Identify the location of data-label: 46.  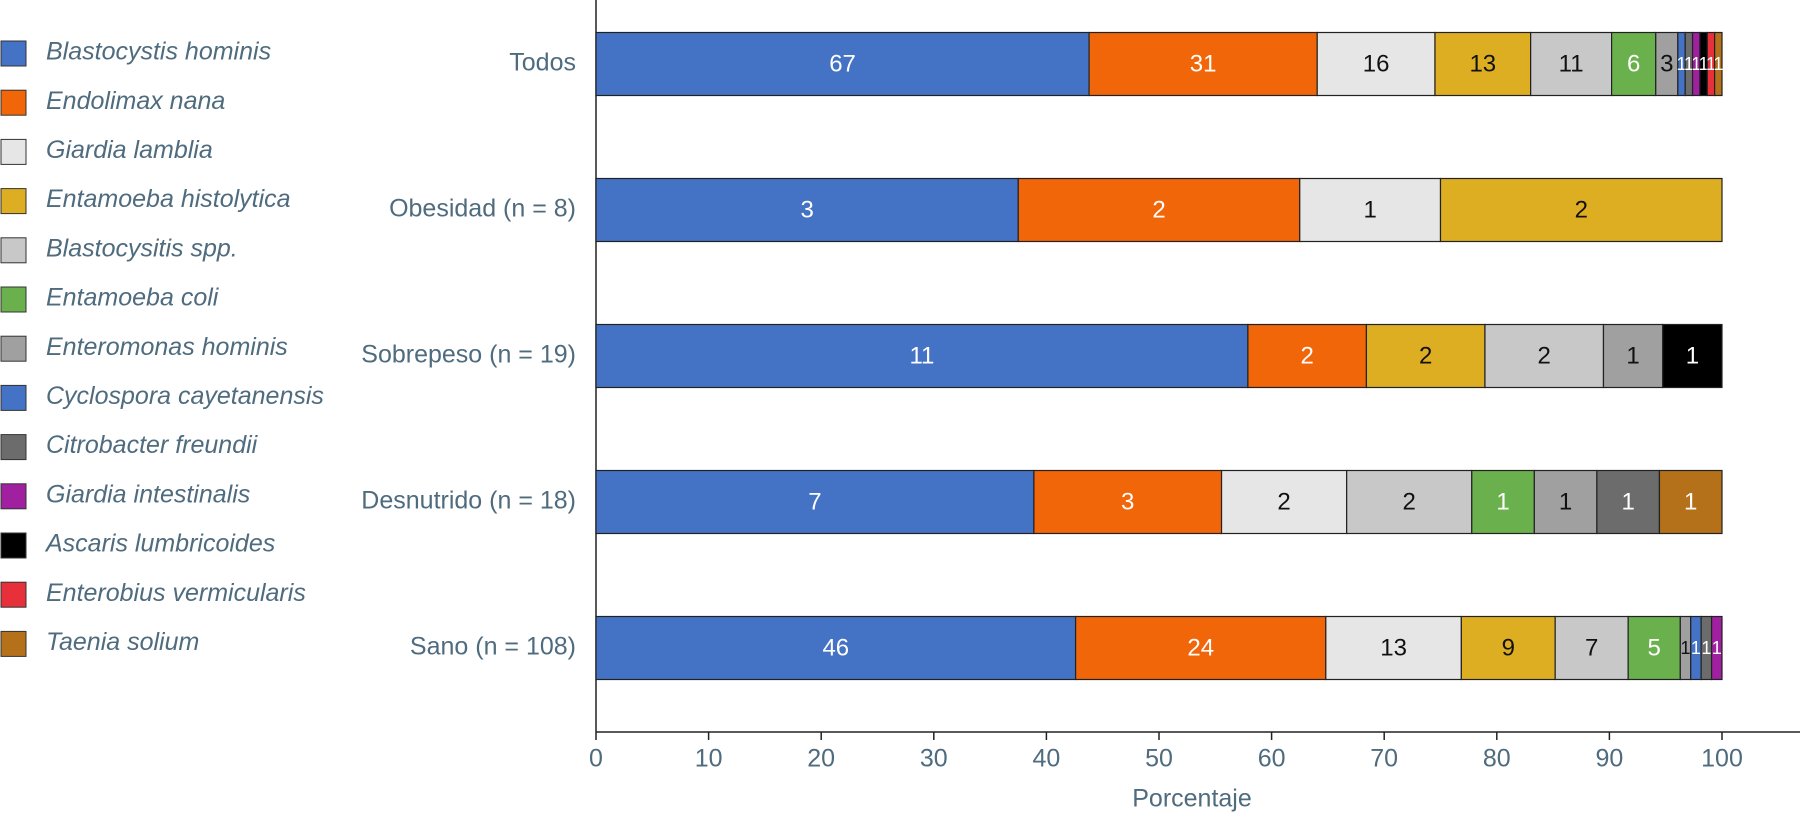
(835, 647).